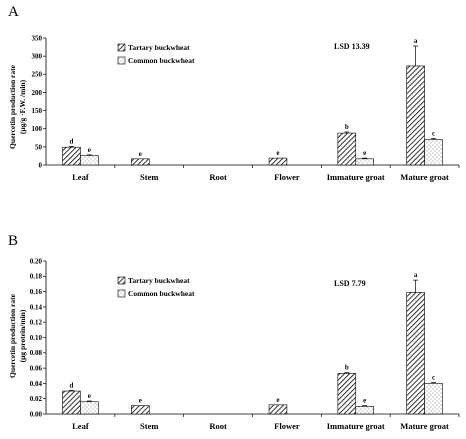  What do you see at coordinates (36, 323) in the screenshot?
I see `y-tick-label: 0.12` at bounding box center [36, 323].